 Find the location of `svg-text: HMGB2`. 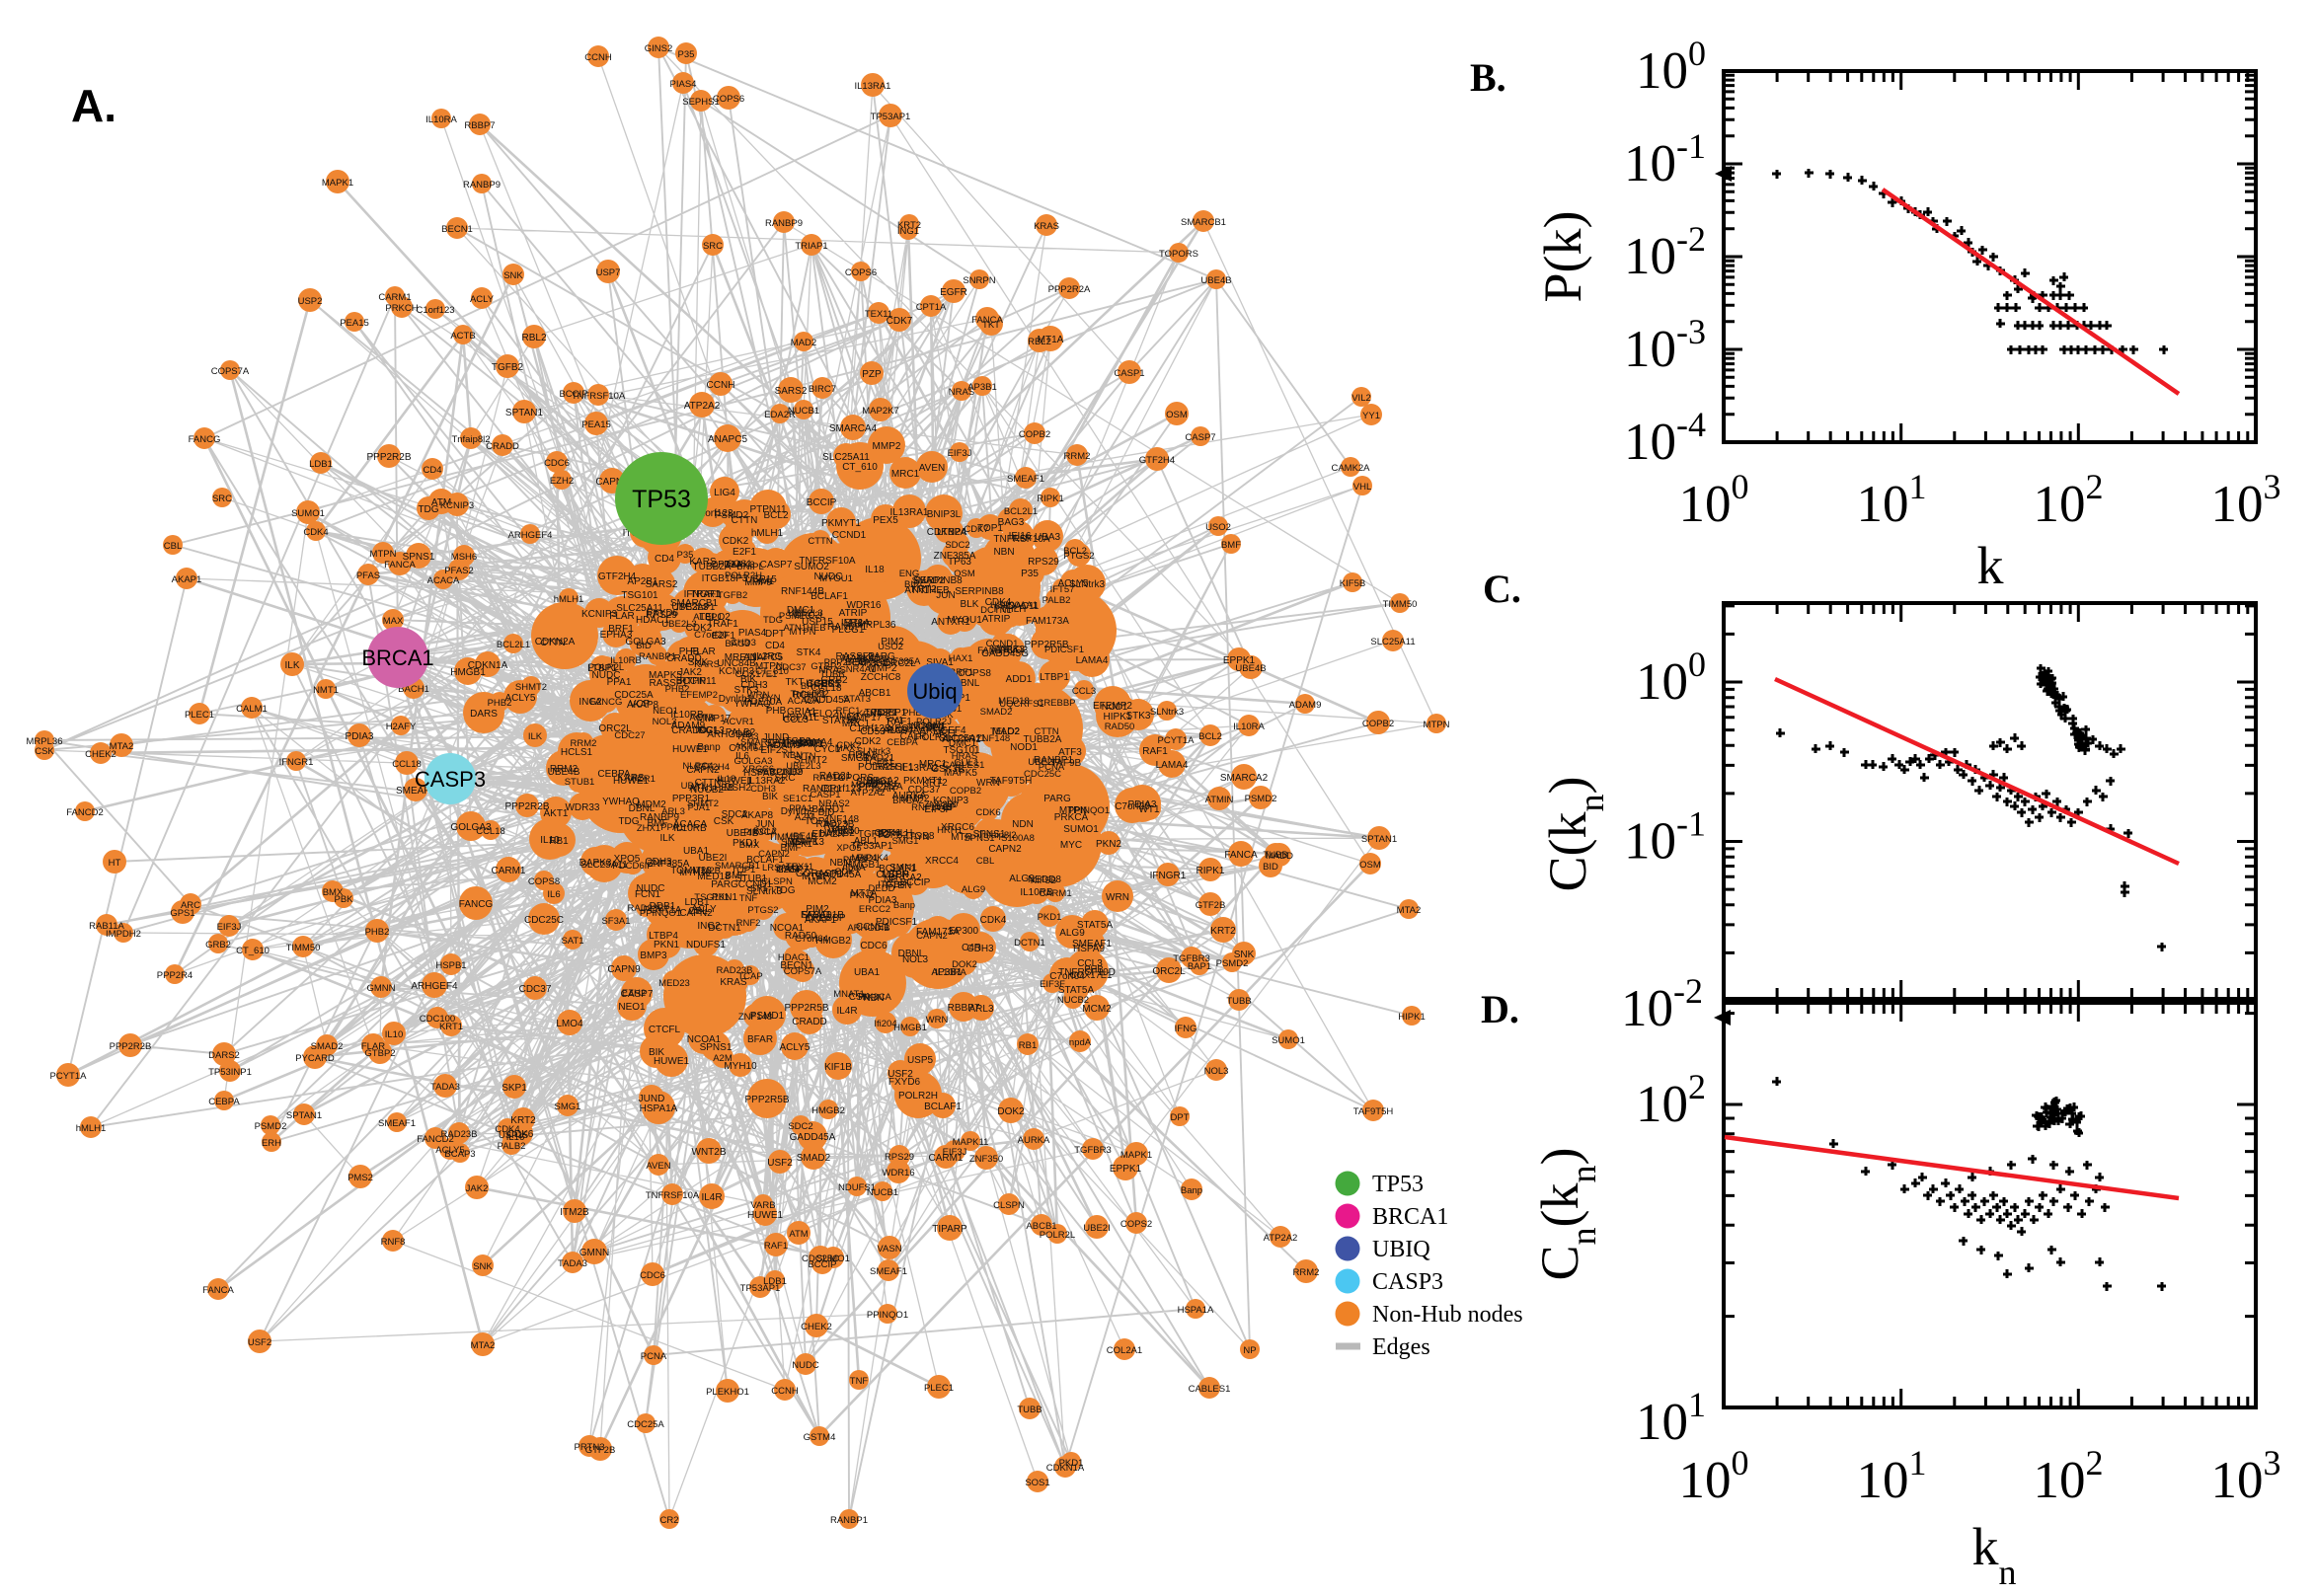

svg-text: HMGB2 is located at coordinates (828, 1110).